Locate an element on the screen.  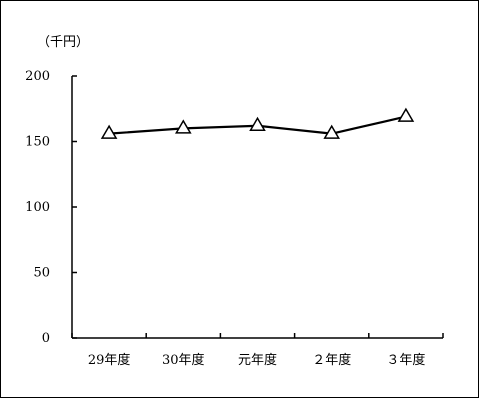
y-tick-label: 50 is located at coordinates (41, 273).